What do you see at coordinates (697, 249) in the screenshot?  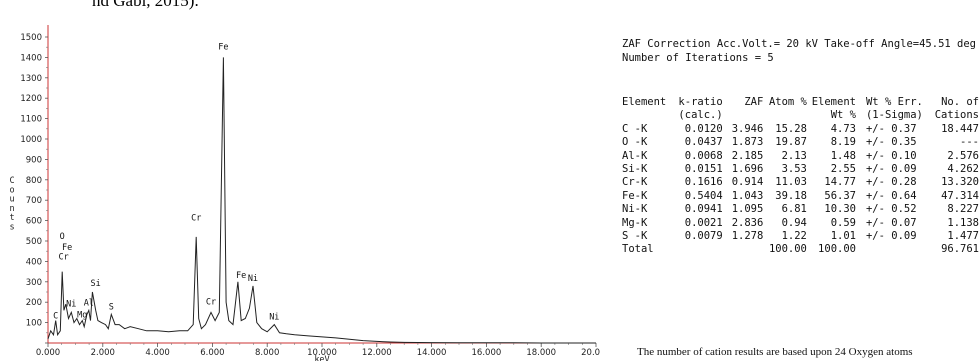 I see `cell-k-ratio` at bounding box center [697, 249].